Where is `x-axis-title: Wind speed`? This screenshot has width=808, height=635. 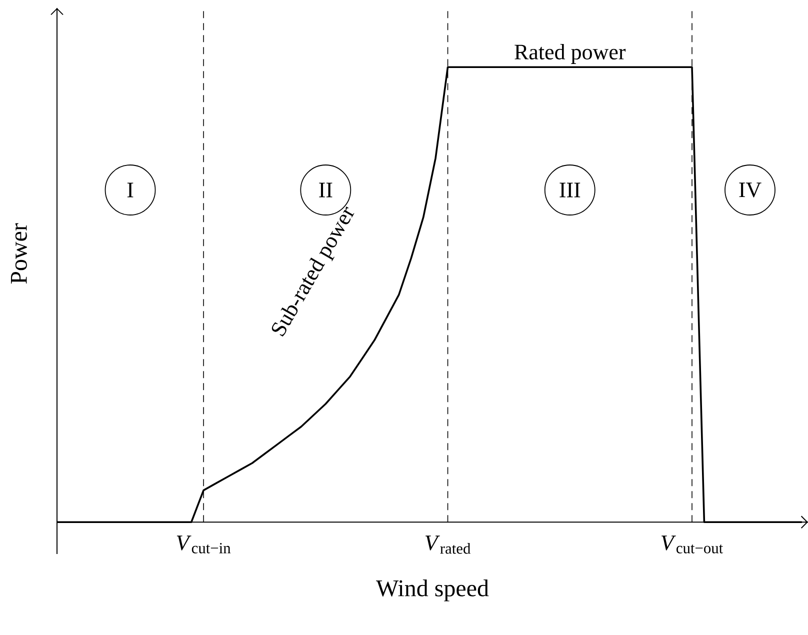 x-axis-title: Wind speed is located at coordinates (432, 591).